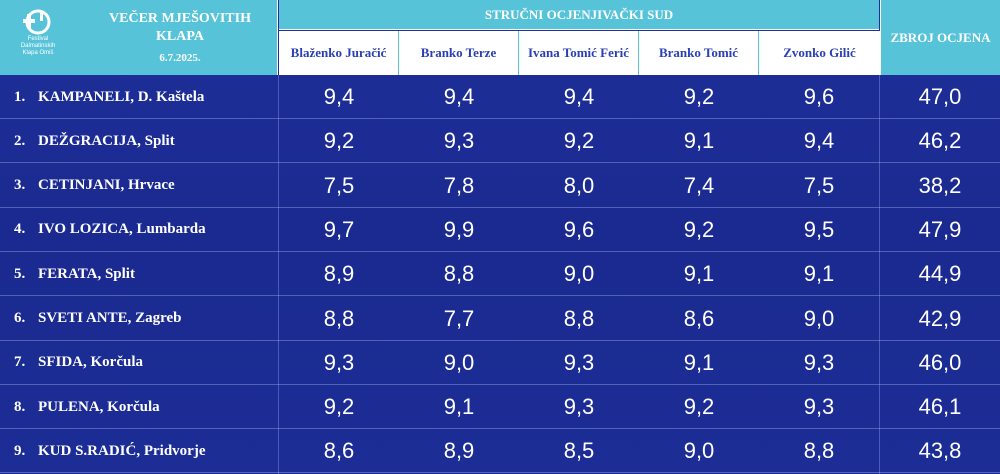 This screenshot has height=474, width=1000. I want to click on jury-title: STRUČNI OCJENJIVAČKI SUD, so click(579, 15).